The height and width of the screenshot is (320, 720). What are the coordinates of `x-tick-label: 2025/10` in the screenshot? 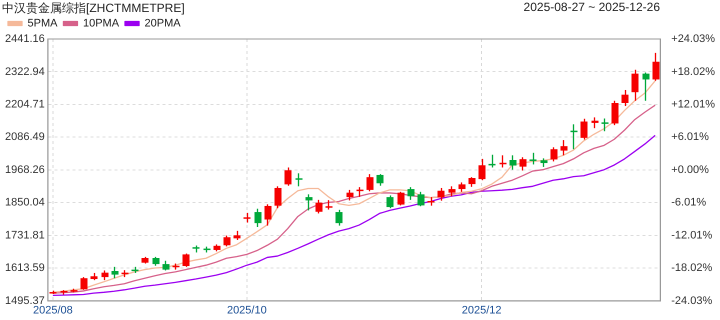 It's located at (246, 310).